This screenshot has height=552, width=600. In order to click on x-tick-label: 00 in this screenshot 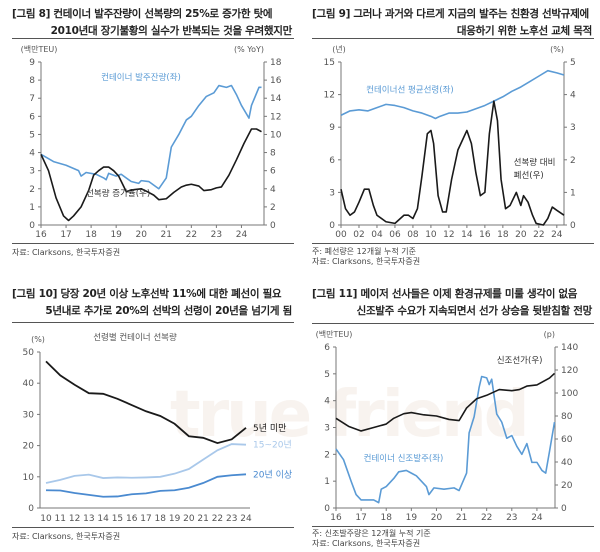, I will do `click(341, 235)`.